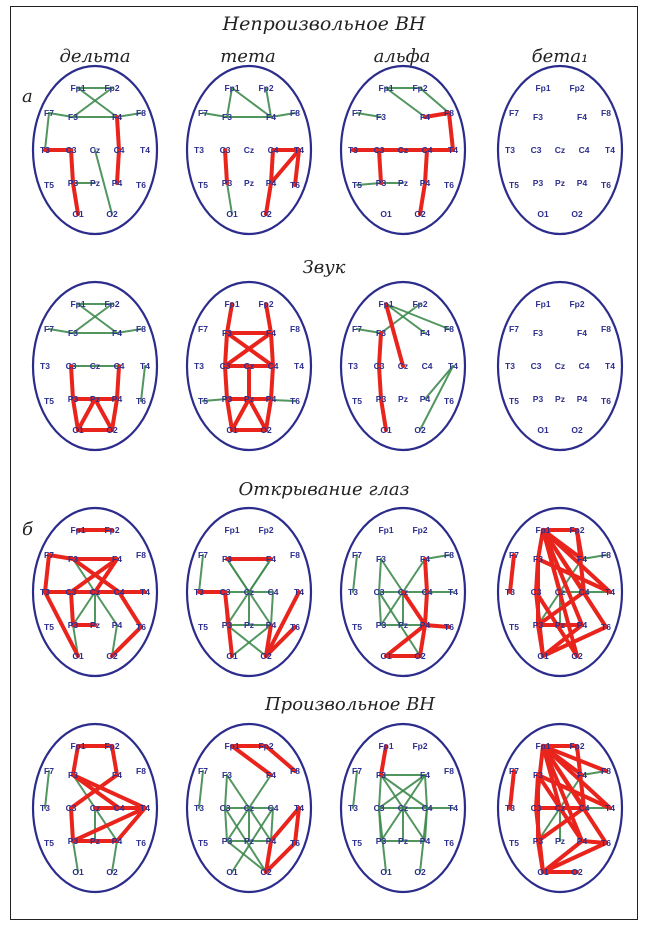 The width and height of the screenshot is (649, 928). What do you see at coordinates (386, 214) in the screenshot?
I see `electrode-label: O1` at bounding box center [386, 214].